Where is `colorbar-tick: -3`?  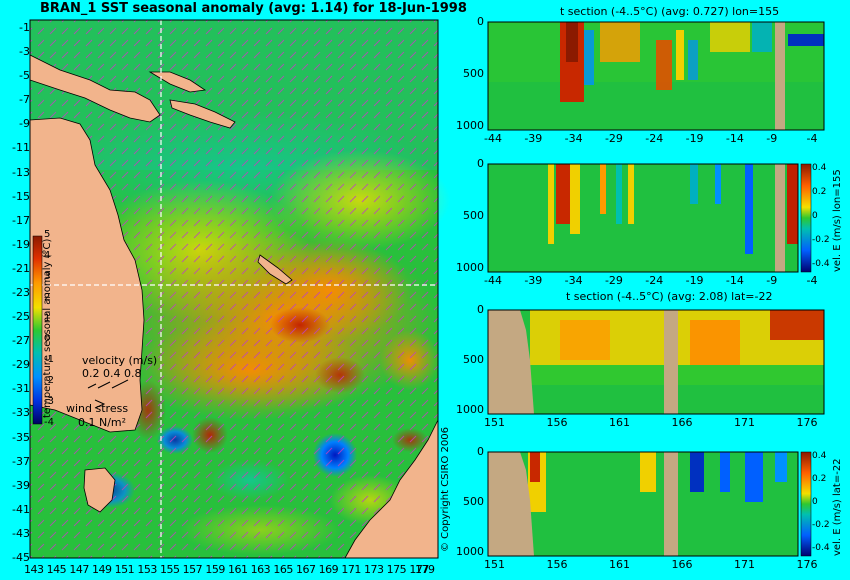 colorbar-tick: -3 is located at coordinates (49, 402).